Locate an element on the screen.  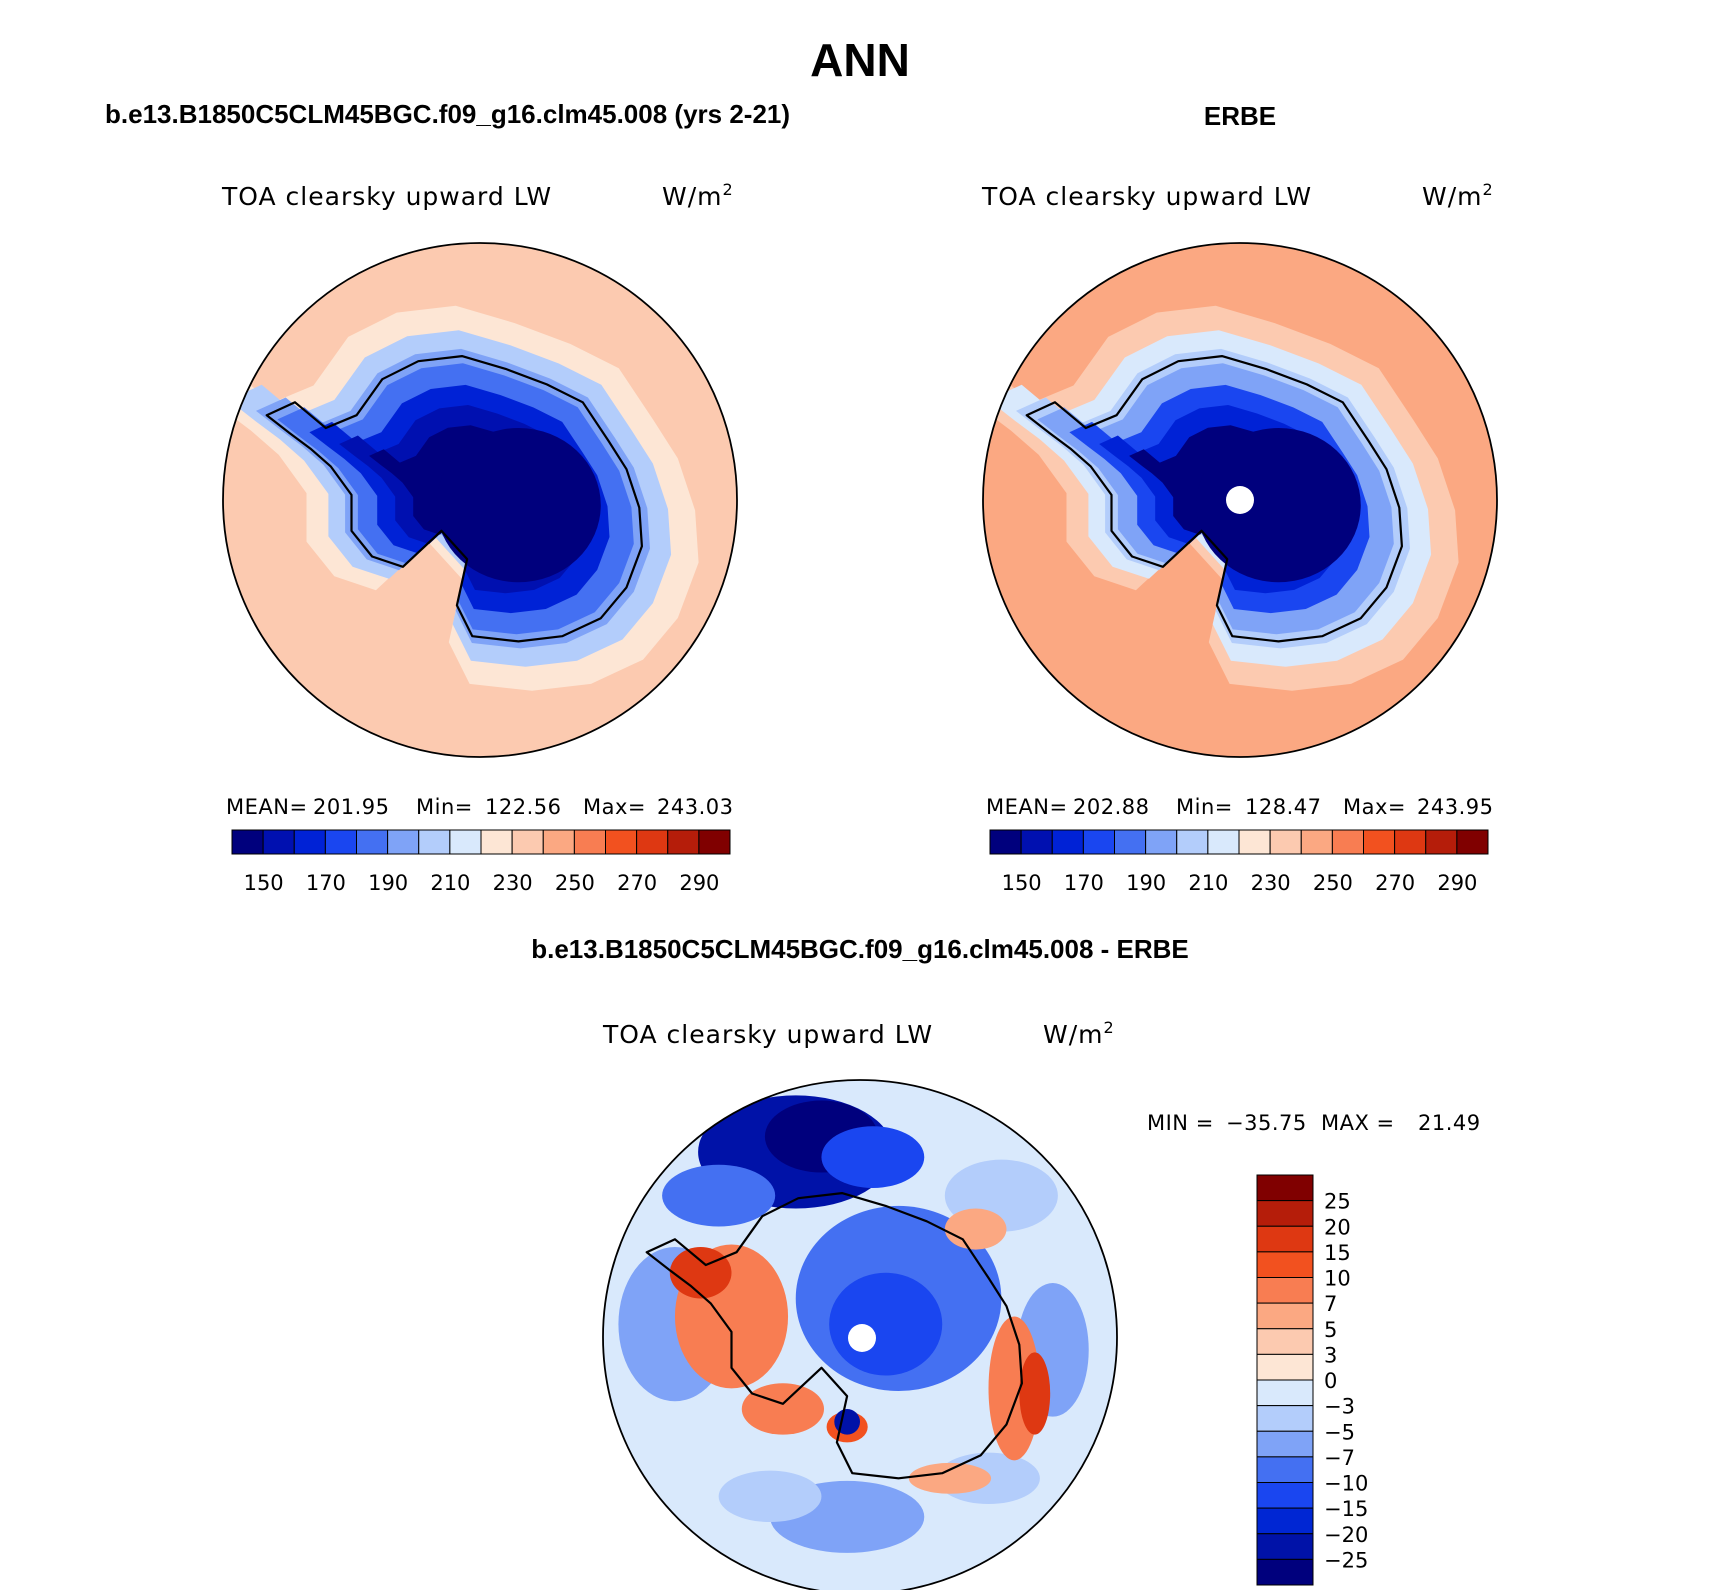
pole-hole is located at coordinates (862, 1338).